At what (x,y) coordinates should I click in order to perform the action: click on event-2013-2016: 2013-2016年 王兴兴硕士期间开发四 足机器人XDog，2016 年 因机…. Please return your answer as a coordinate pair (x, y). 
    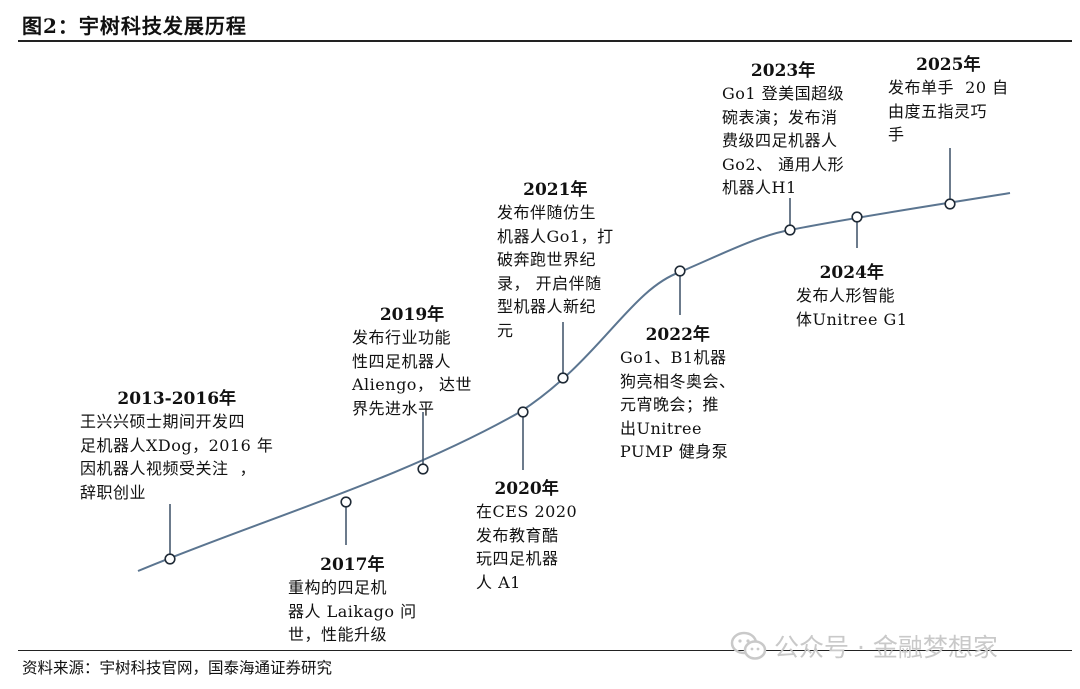
    Looking at the image, I should click on (176, 444).